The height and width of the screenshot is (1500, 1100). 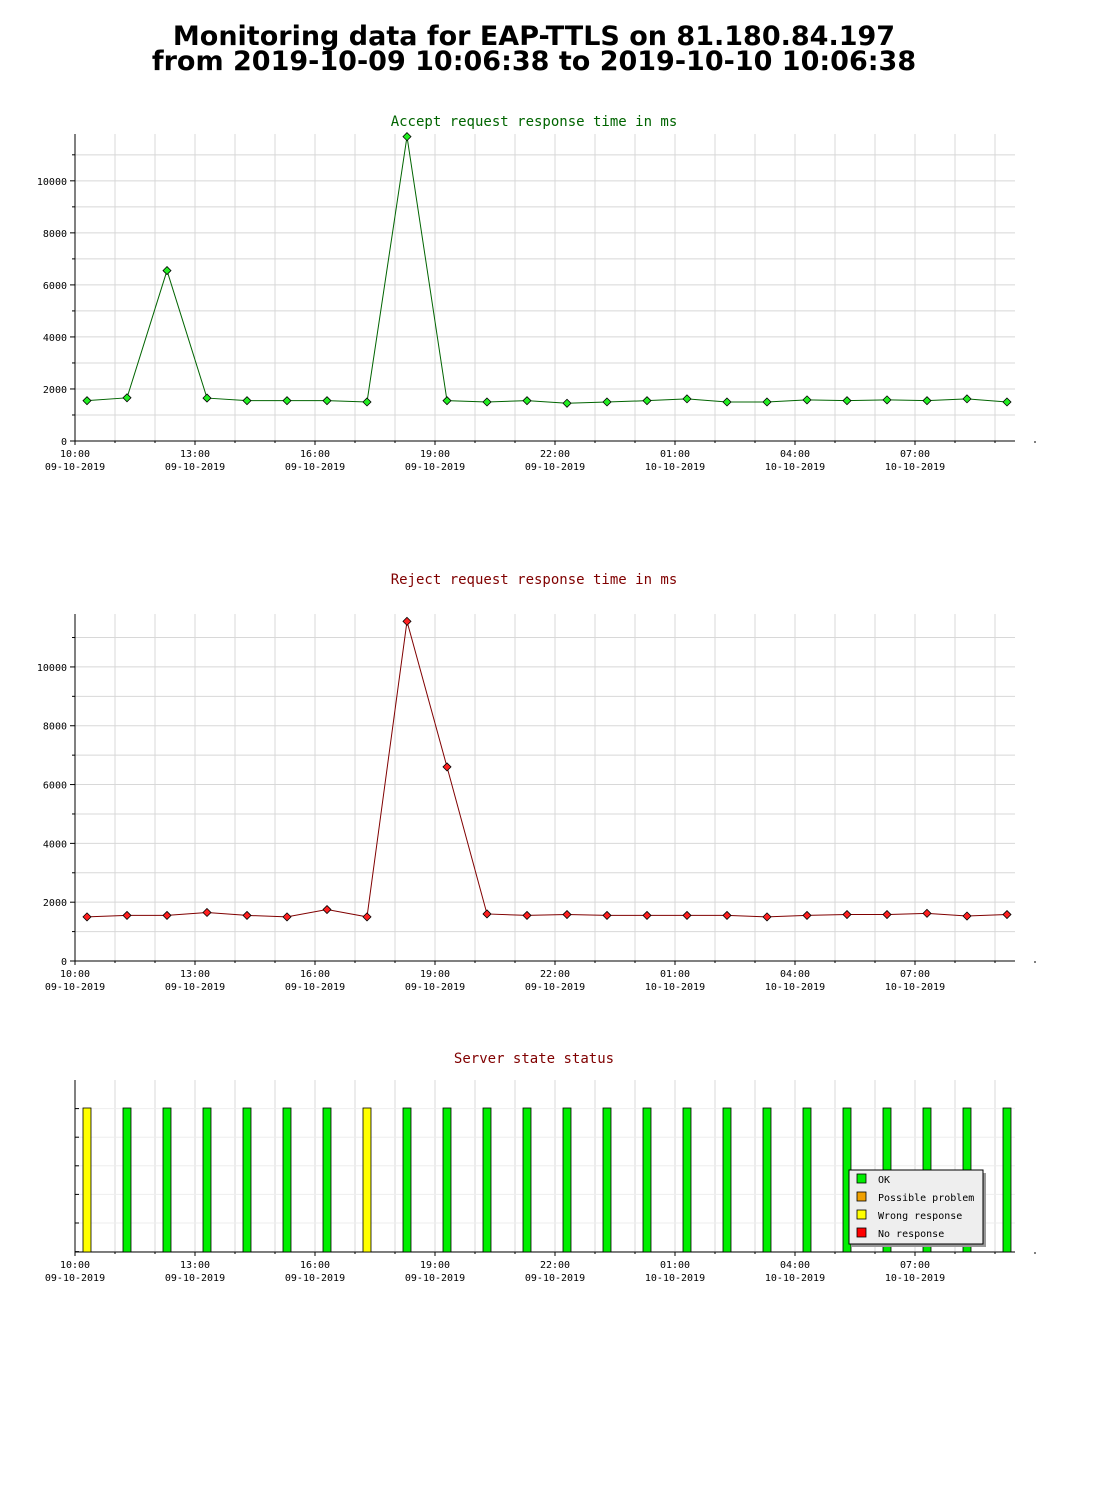 I want to click on reject-chart-title: Reject request response time in ms, so click(x=534, y=580).